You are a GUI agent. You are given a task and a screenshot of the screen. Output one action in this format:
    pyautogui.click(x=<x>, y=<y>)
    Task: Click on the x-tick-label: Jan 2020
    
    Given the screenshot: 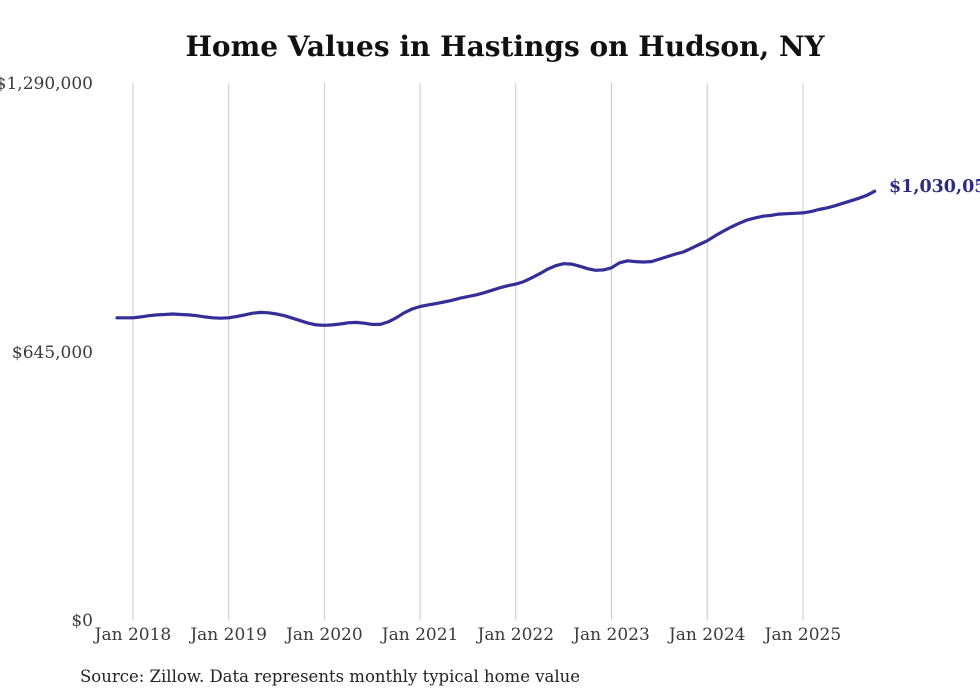 What is the action you would take?
    pyautogui.click(x=324, y=635)
    